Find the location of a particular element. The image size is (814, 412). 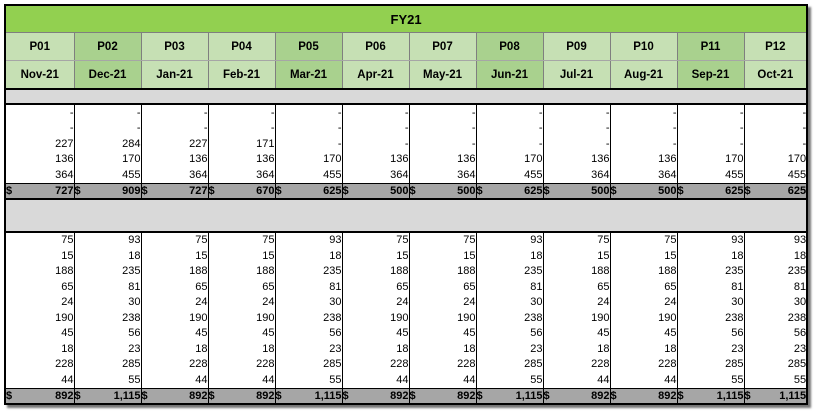

value-cell: 227 is located at coordinates (175, 144).